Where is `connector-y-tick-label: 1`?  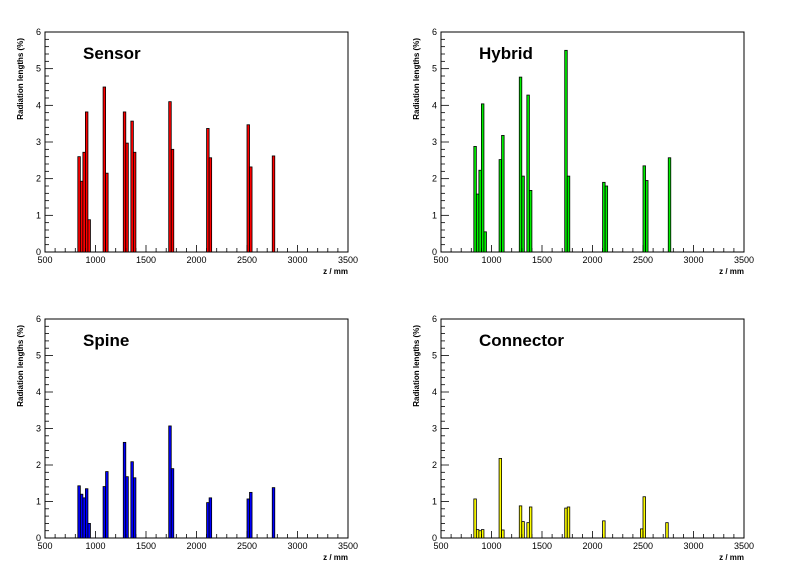 connector-y-tick-label: 1 is located at coordinates (434, 502).